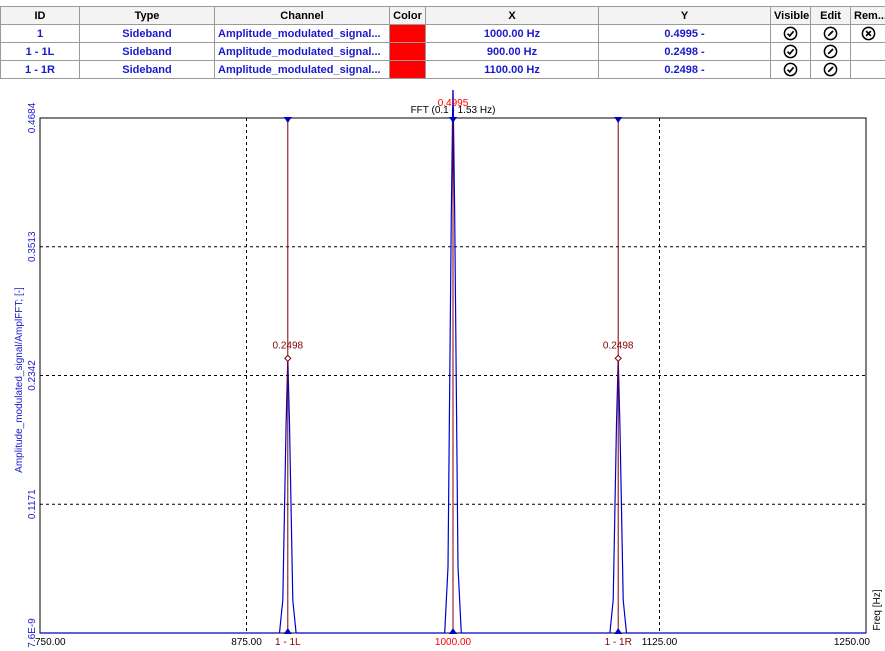  Describe the element at coordinates (684, 33) in the screenshot. I see `cell-y: 0.4995 -` at that location.